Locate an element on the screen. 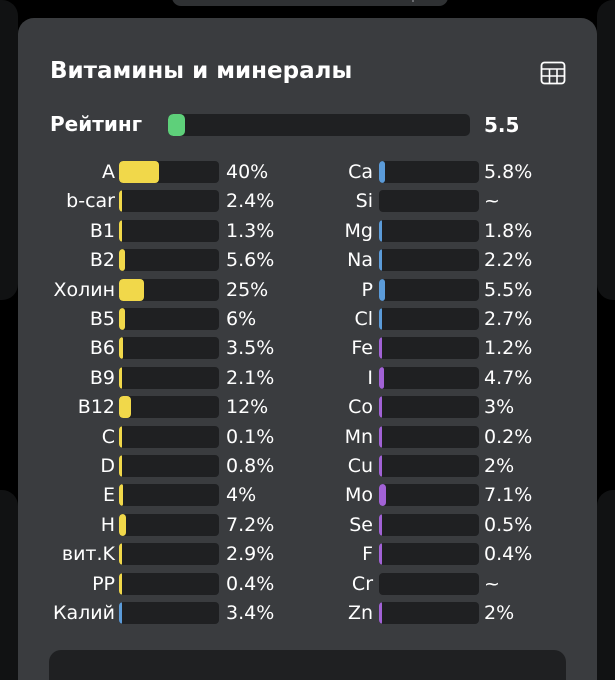  minerals-percent: 2.7% is located at coordinates (508, 319).